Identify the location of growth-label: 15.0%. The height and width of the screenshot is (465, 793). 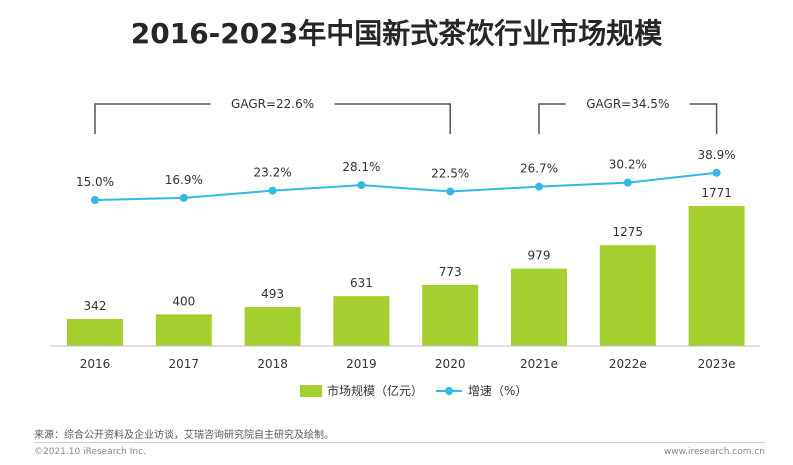
(95, 182).